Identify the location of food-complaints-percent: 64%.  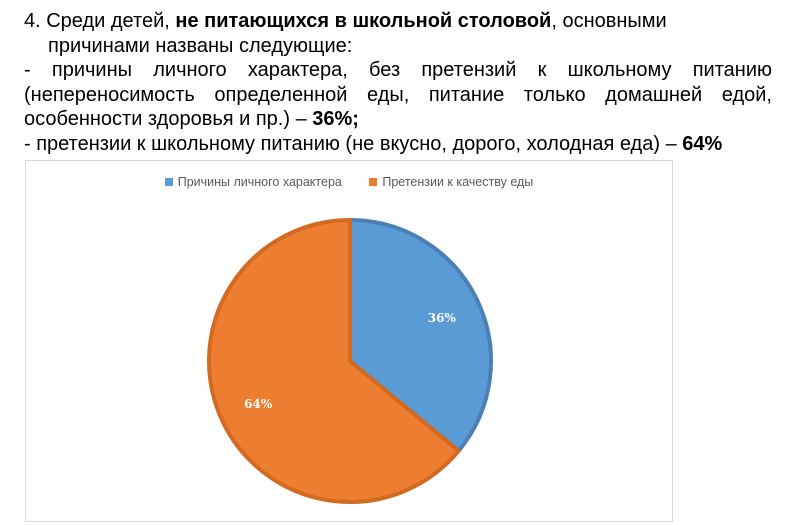
(702, 143).